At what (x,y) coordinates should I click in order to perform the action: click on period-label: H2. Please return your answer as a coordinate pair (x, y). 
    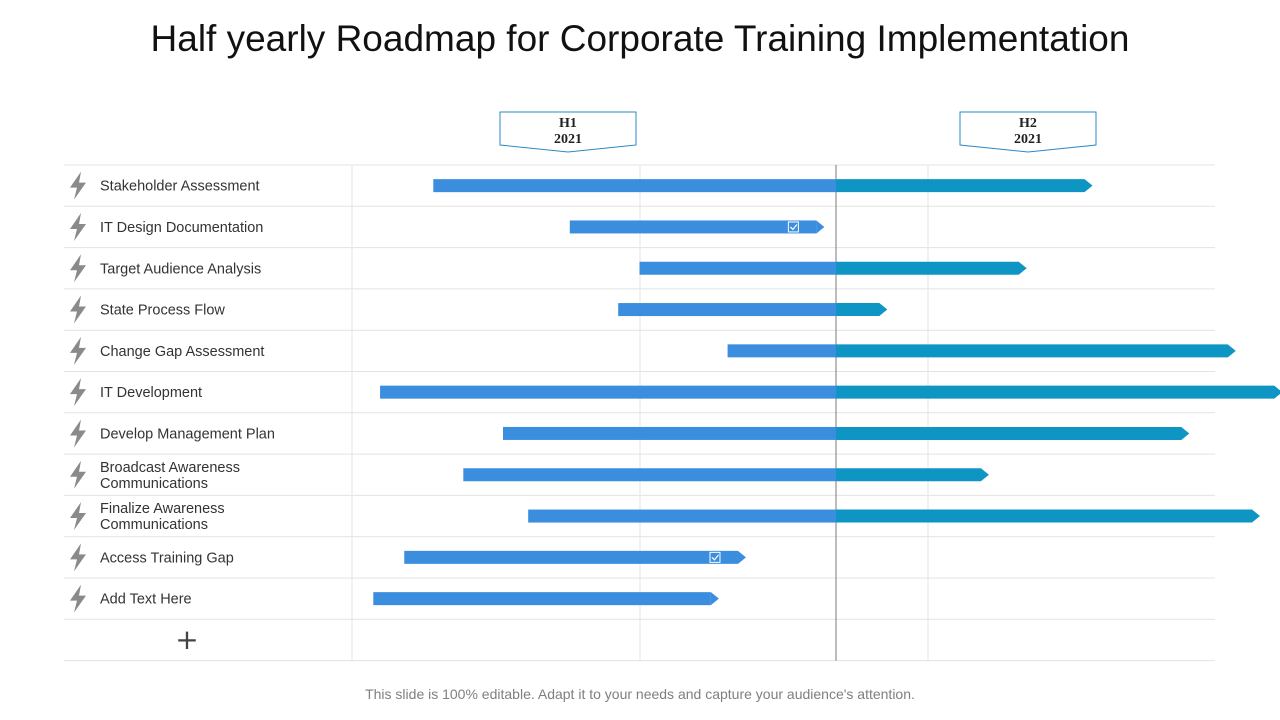
    Looking at the image, I should click on (1028, 123).